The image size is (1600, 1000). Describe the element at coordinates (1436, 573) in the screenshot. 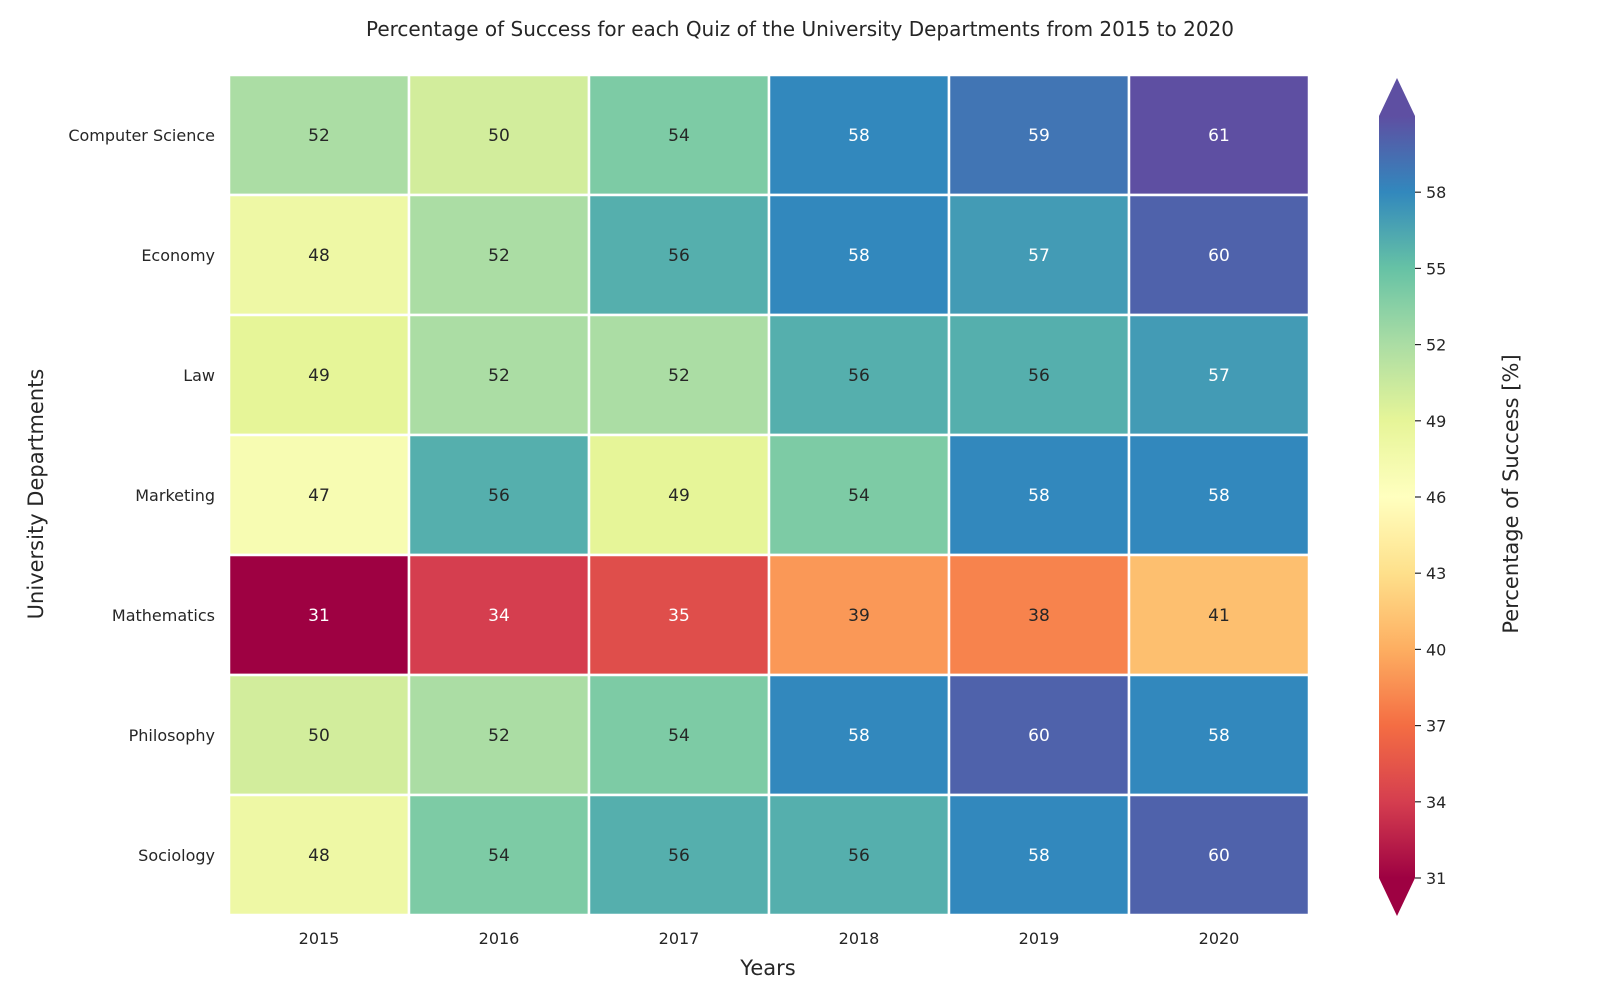

I see `colorbar-tick-label: 43` at that location.